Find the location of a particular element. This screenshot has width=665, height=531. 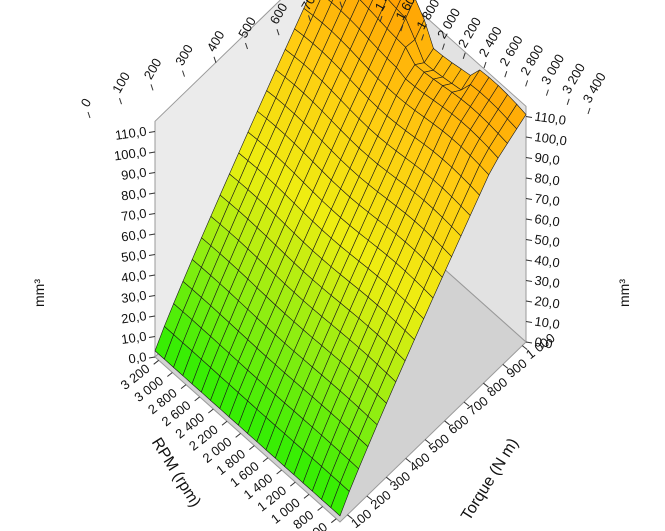

rpm-back-tick-label: 200 is located at coordinates (153, 69).